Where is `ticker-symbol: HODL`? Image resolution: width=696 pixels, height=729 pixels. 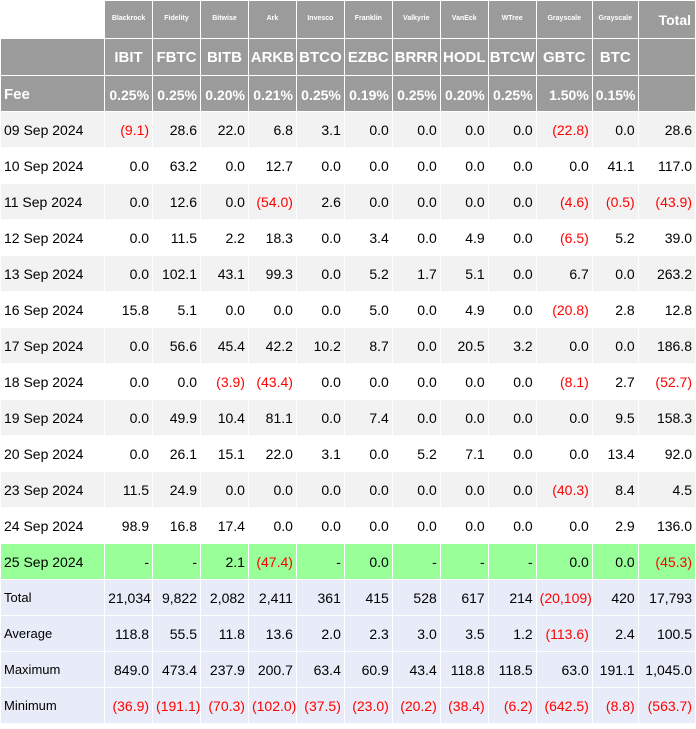
ticker-symbol: HODL is located at coordinates (464, 57).